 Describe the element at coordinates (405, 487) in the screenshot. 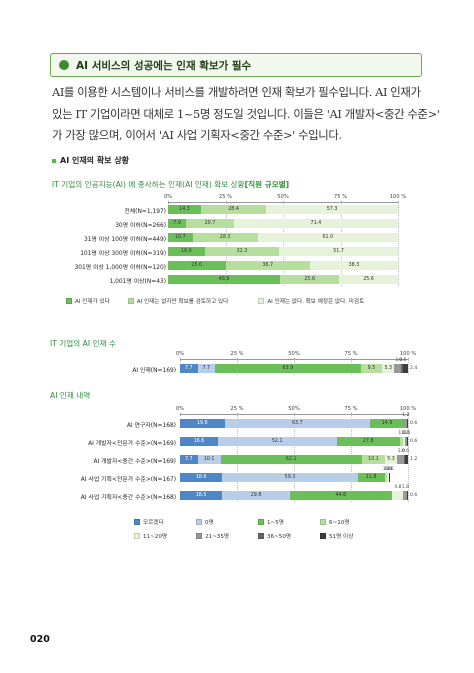

I see `data-label: 1.8` at that location.